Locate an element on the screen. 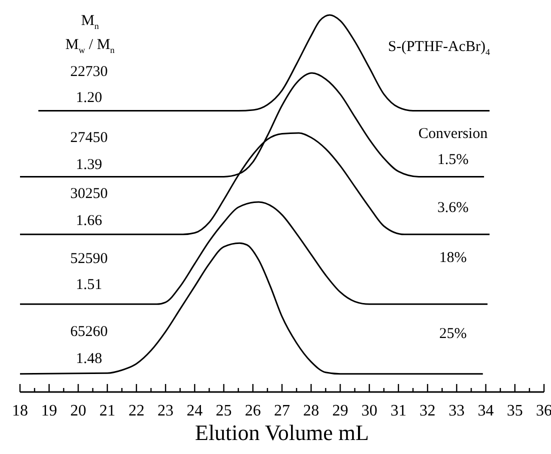 Image resolution: width=551 pixels, height=454 pixels. x-tick-label: 24 is located at coordinates (194, 411).